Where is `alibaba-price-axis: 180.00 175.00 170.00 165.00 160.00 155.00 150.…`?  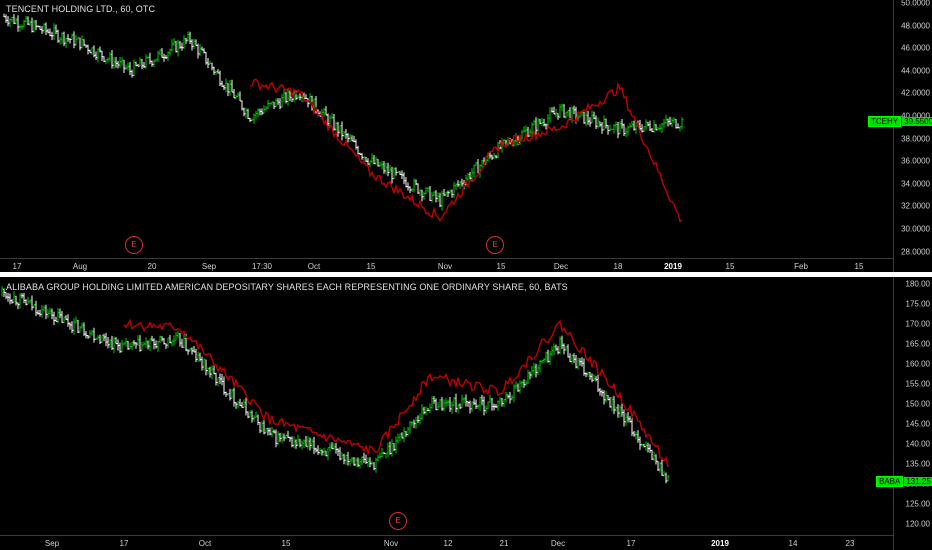
alibaba-price-axis: 180.00 175.00 170.00 165.00 160.00 155.00 150.… is located at coordinates (912, 413).